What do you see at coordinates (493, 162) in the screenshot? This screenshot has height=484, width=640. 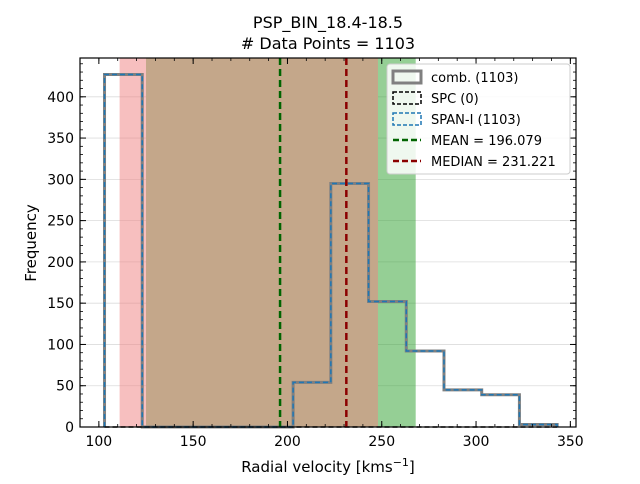 I see `legend-label: MEDIAN = 231.221` at bounding box center [493, 162].